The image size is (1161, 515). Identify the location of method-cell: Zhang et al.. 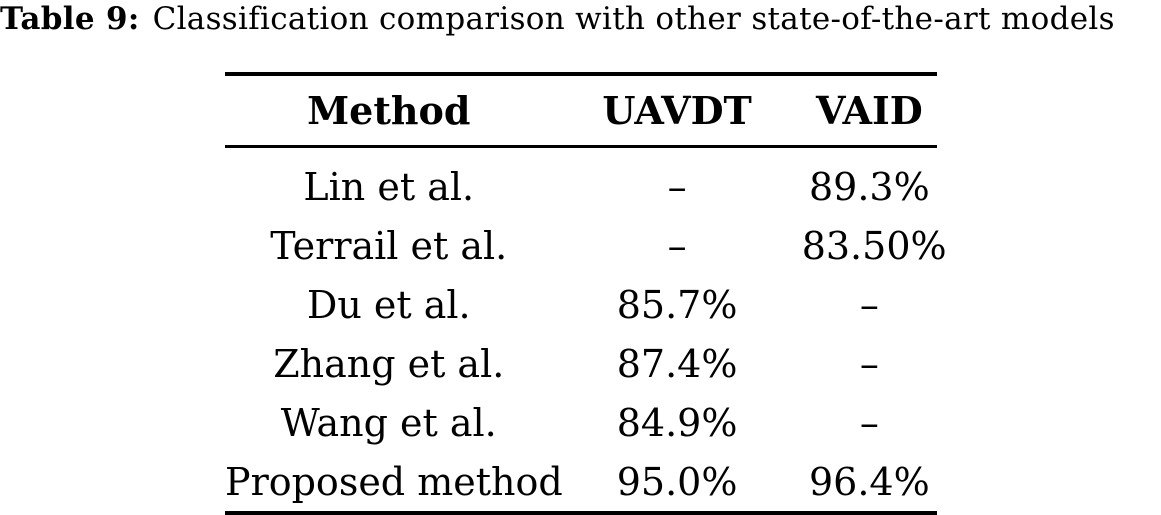
(389, 363).